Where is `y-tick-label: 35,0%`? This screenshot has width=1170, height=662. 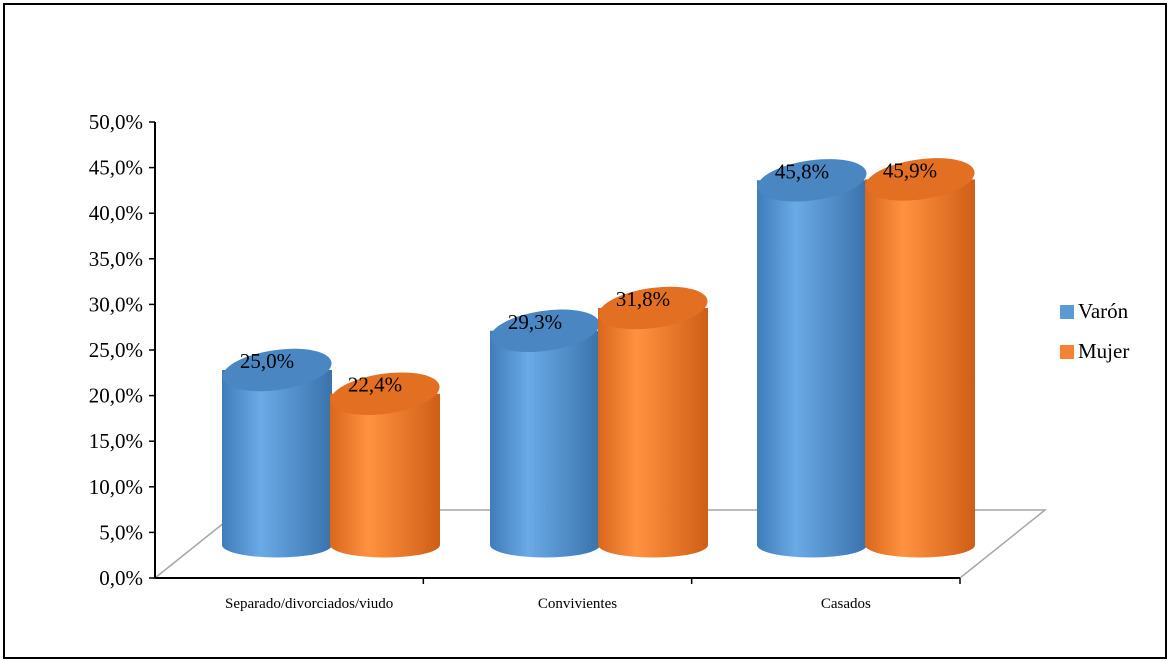
y-tick-label: 35,0% is located at coordinates (116, 259).